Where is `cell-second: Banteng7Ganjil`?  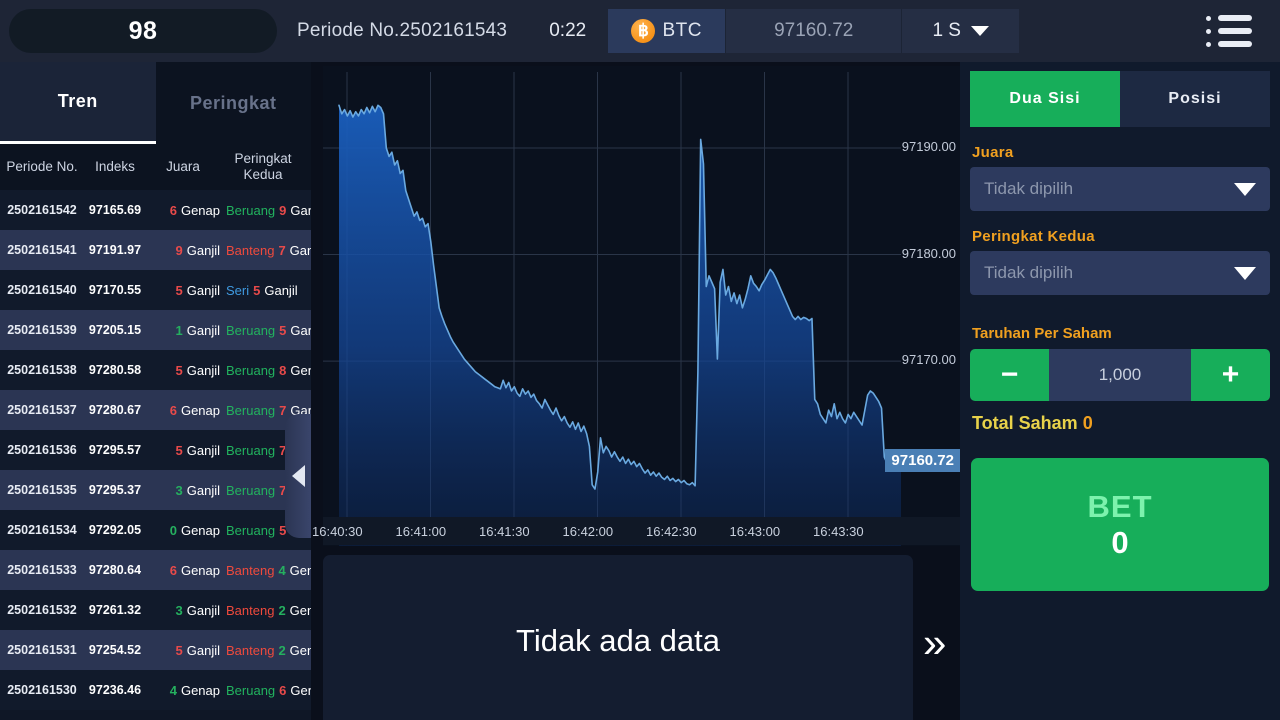
cell-second: Banteng7Ganjil is located at coordinates (265, 250).